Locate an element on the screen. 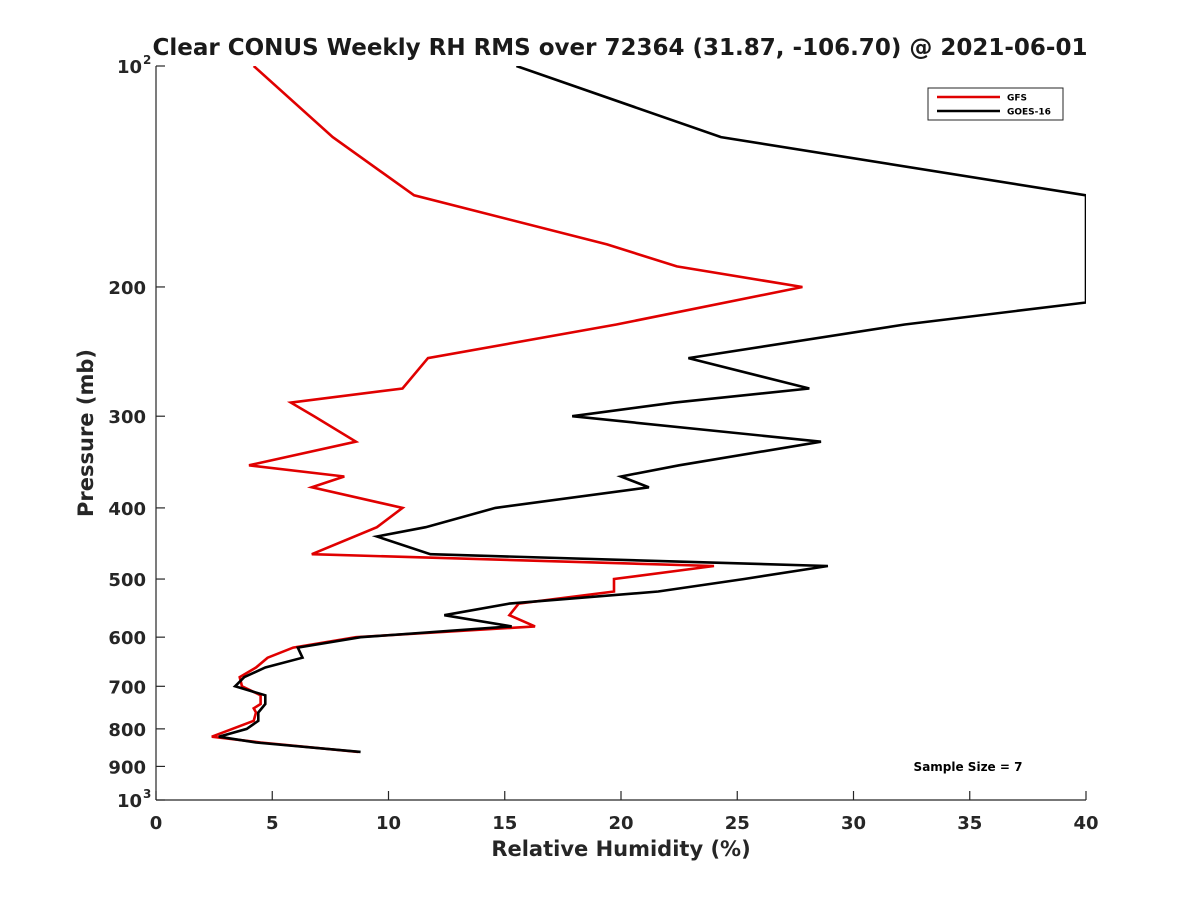 The width and height of the screenshot is (1200, 900). x-tick-label: 20 is located at coordinates (620, 823).